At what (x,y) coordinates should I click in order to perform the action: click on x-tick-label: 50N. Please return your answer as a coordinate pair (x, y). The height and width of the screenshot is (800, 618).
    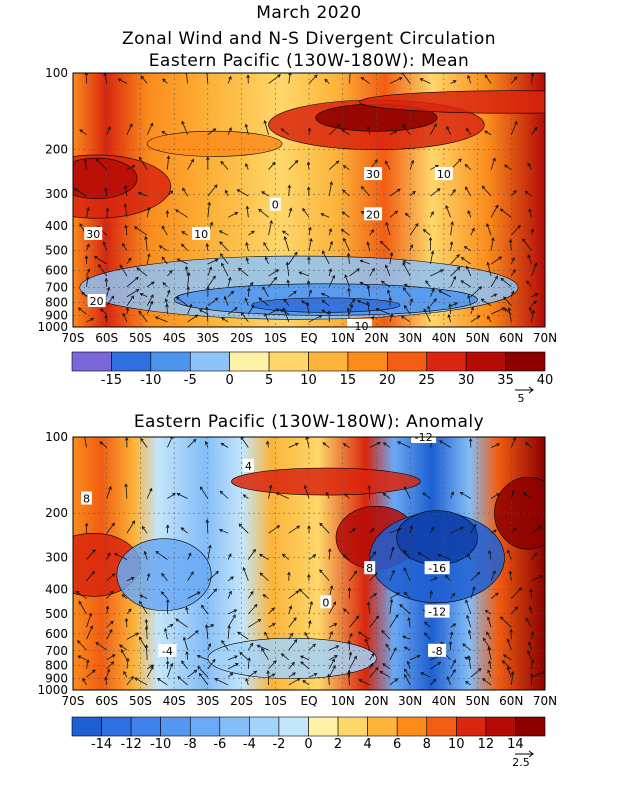
    Looking at the image, I should click on (477, 701).